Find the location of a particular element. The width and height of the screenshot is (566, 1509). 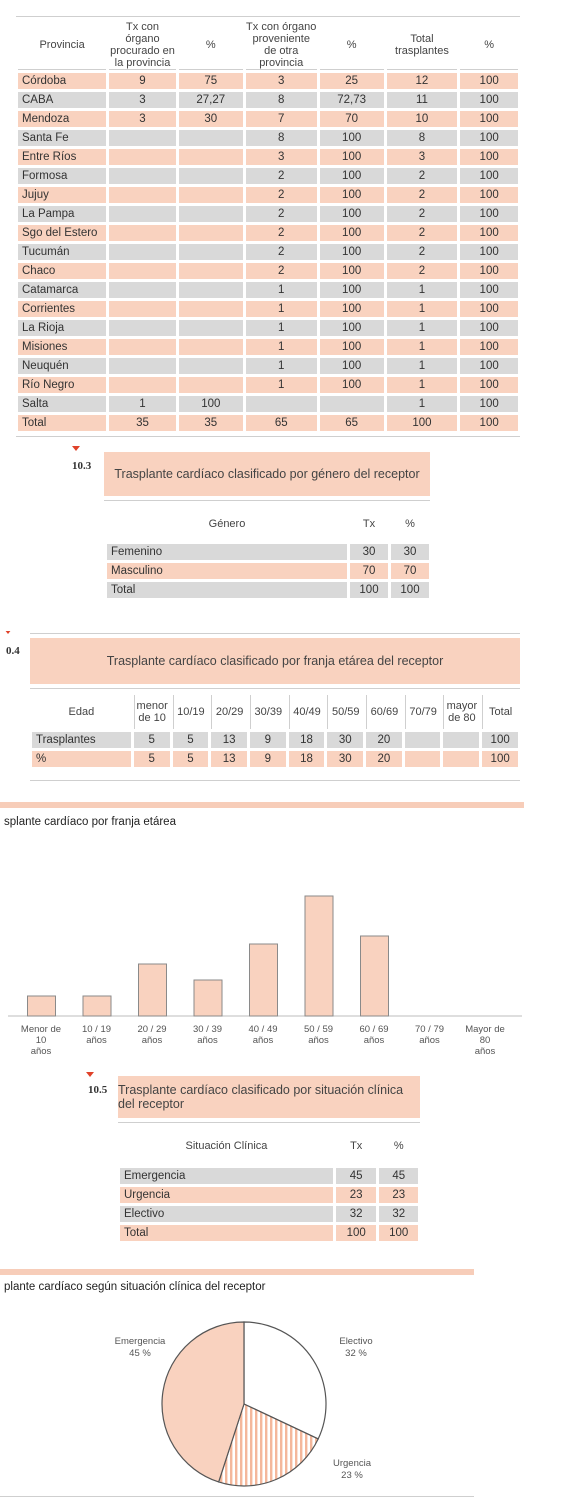

header-age-5: 40/49 is located at coordinates (306, 712).